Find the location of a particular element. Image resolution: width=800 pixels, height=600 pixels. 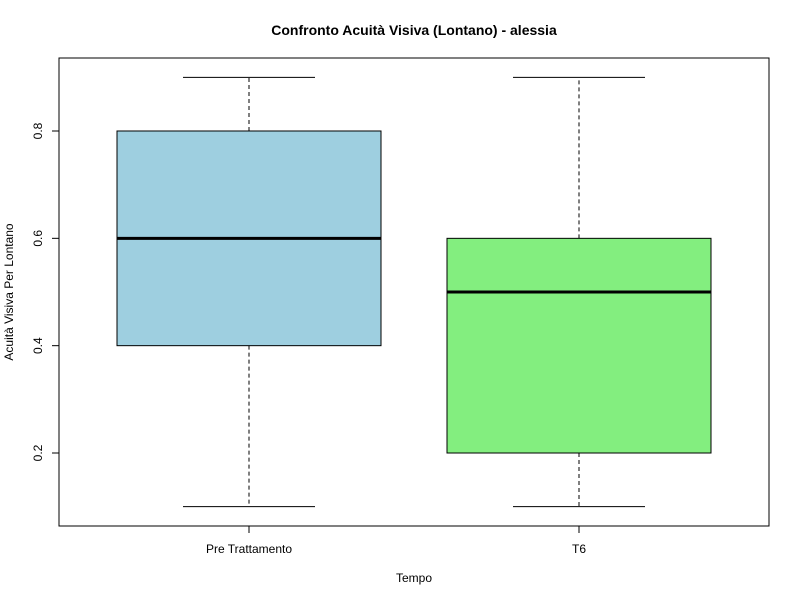

box-t6 is located at coordinates (579, 345).